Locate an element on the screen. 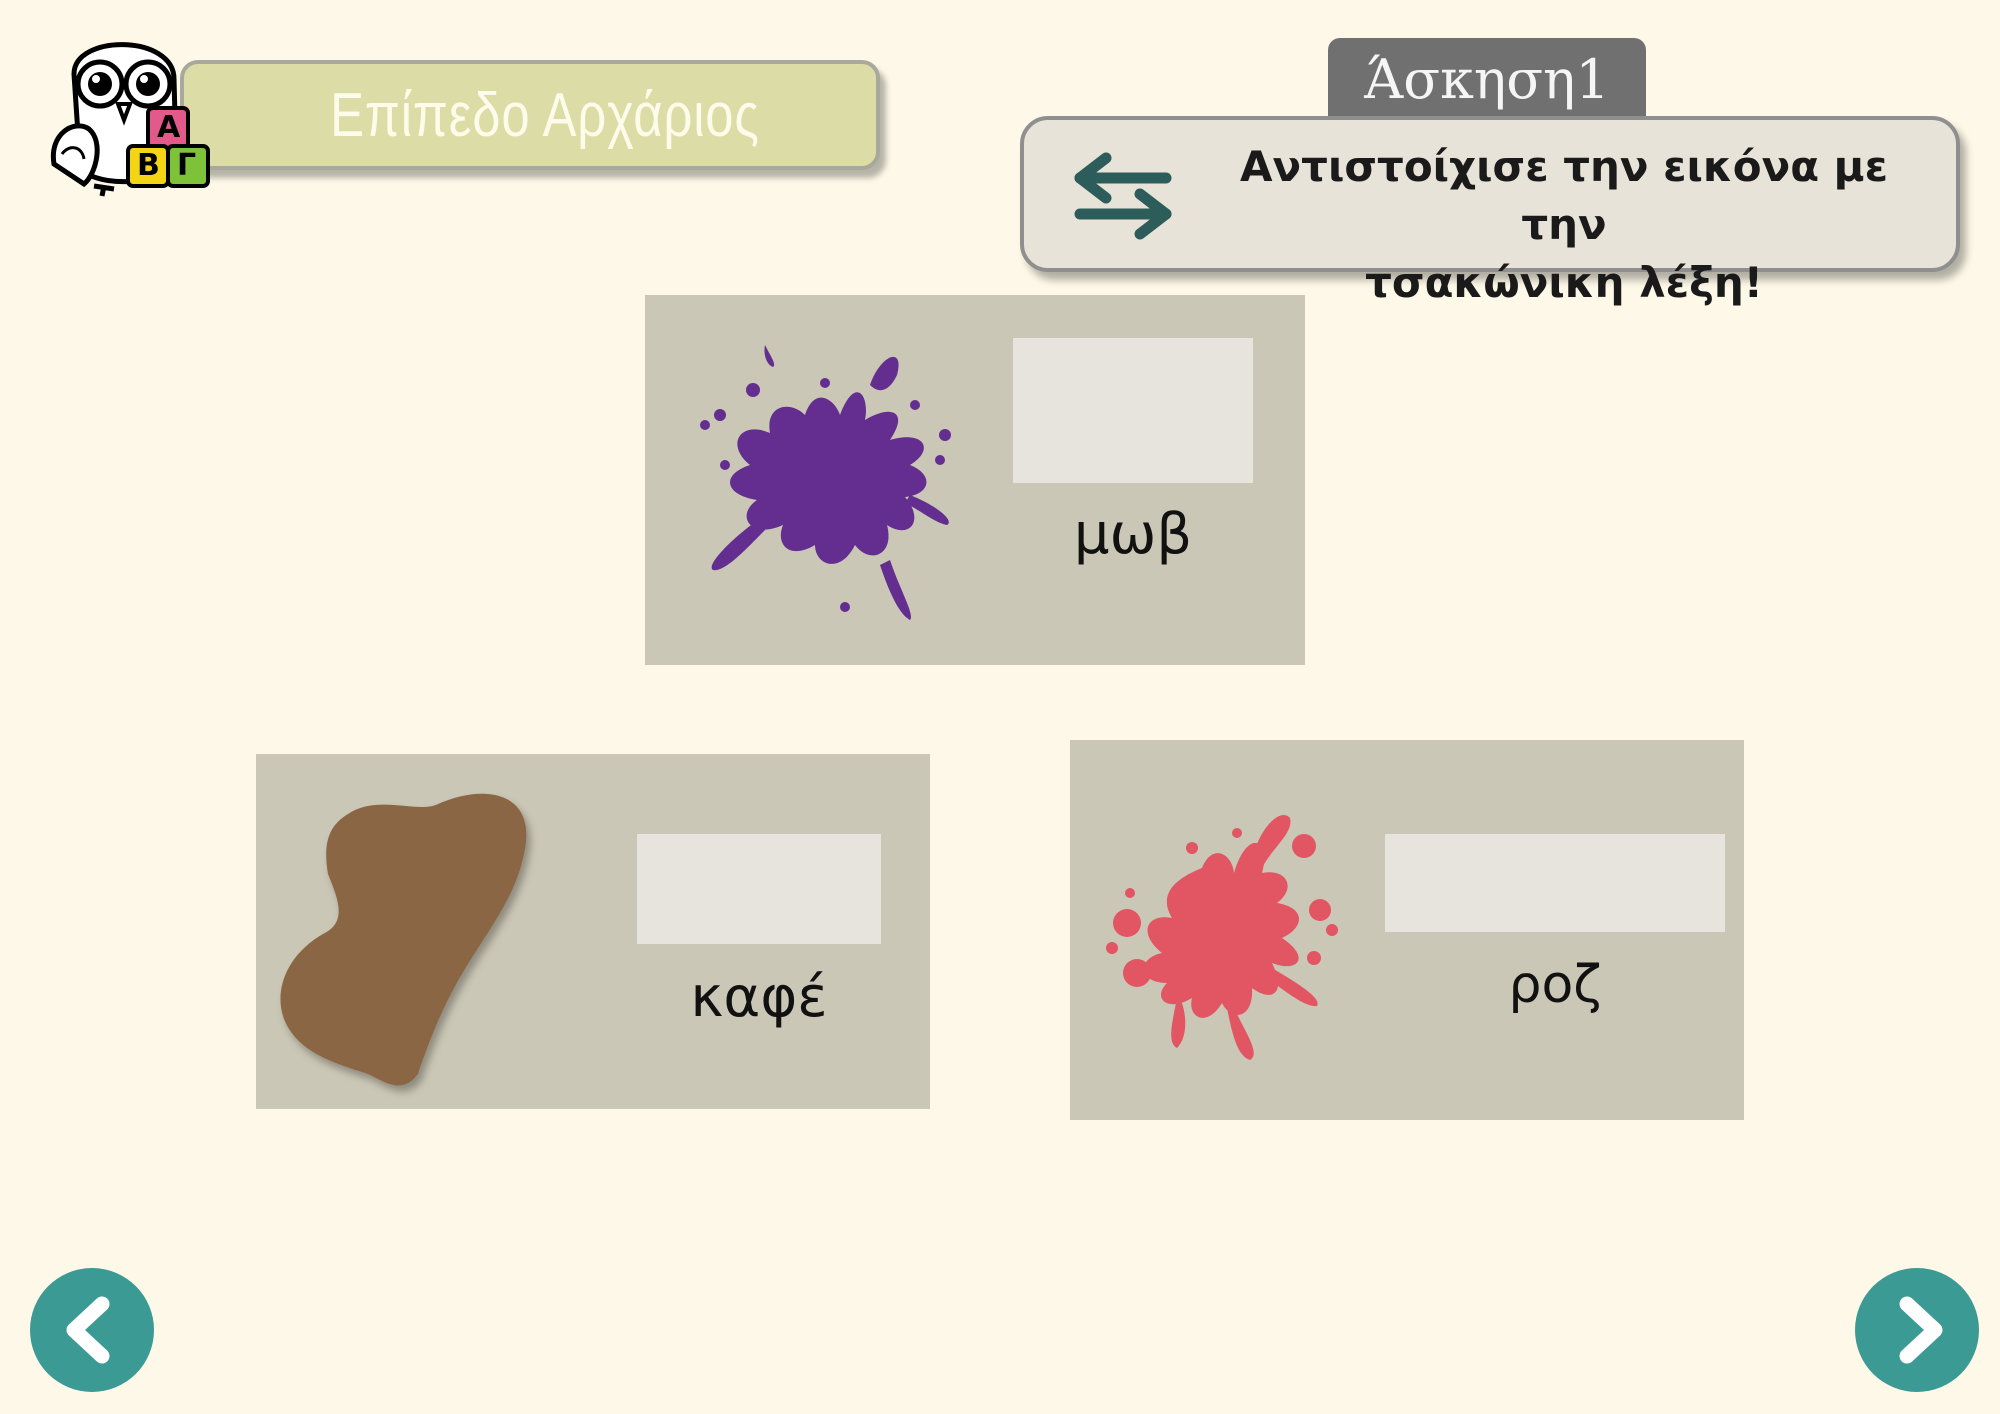 This screenshot has width=2000, height=1414. block-letter-b: Β is located at coordinates (148, 165).